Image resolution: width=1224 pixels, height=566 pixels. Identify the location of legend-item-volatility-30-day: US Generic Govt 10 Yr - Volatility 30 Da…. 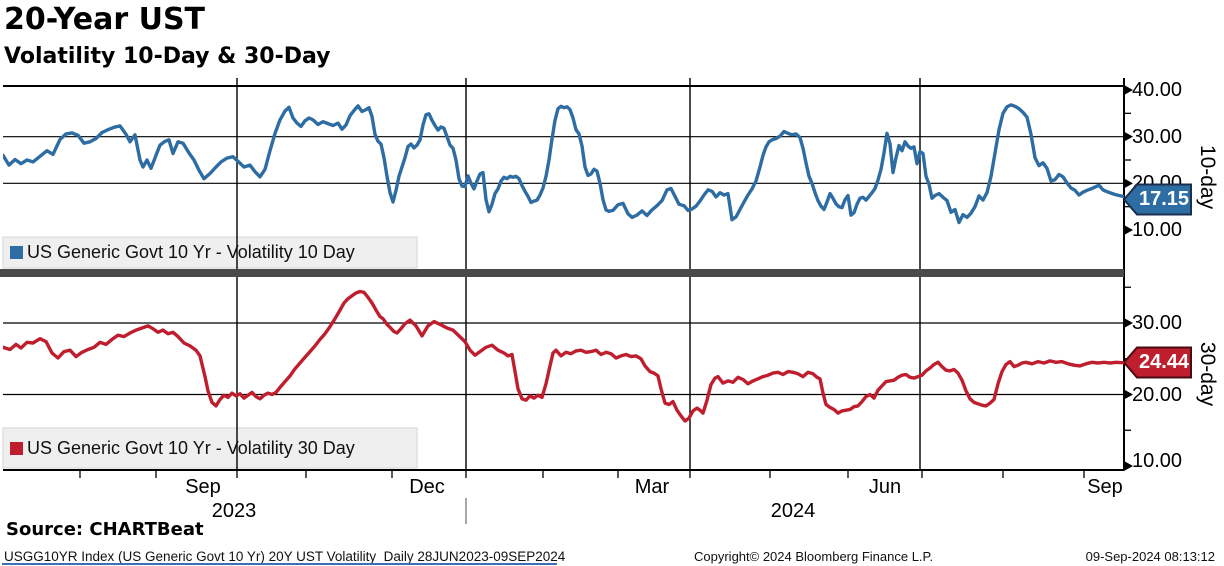
(210, 448).